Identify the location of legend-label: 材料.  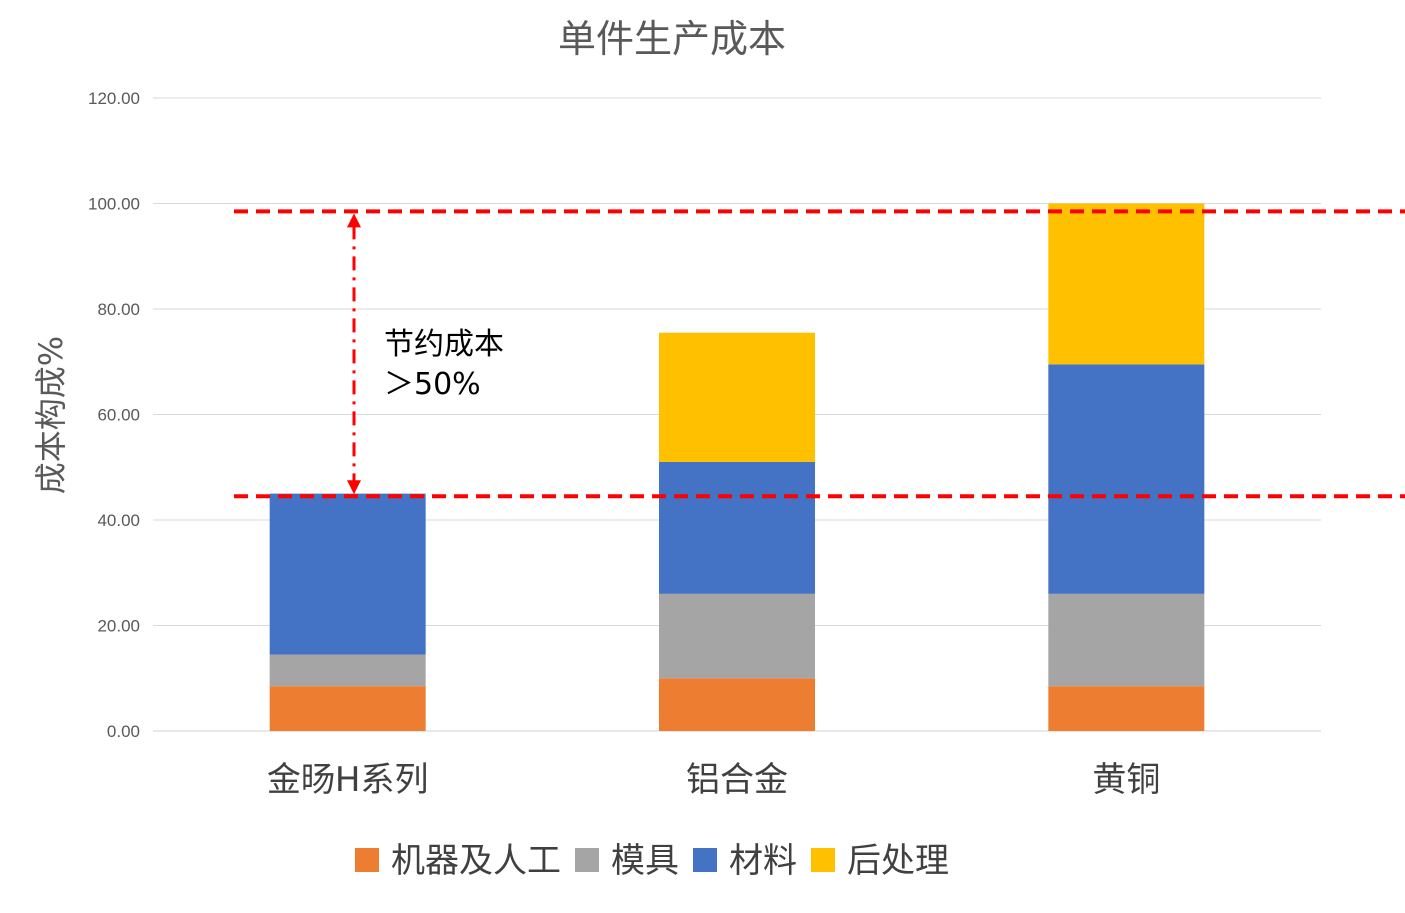
(763, 861).